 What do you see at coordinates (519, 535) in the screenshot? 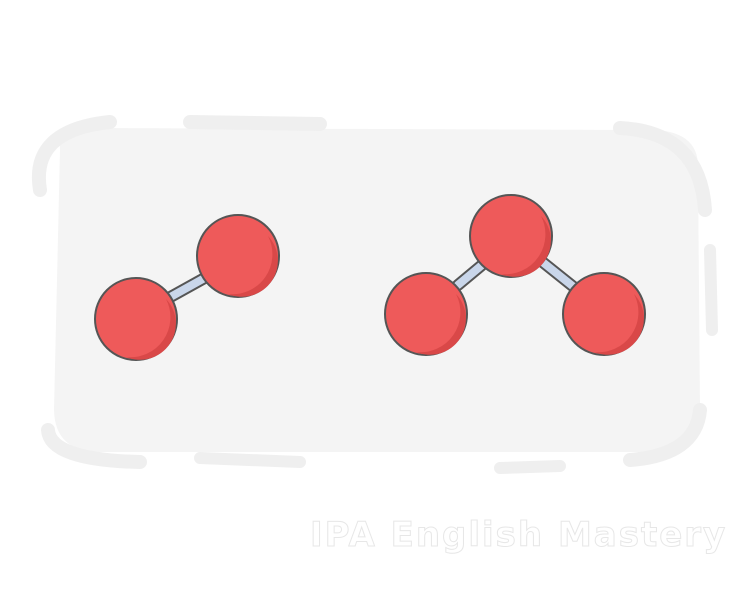
I see `watermark-text: IPA English Mastery` at bounding box center [519, 535].